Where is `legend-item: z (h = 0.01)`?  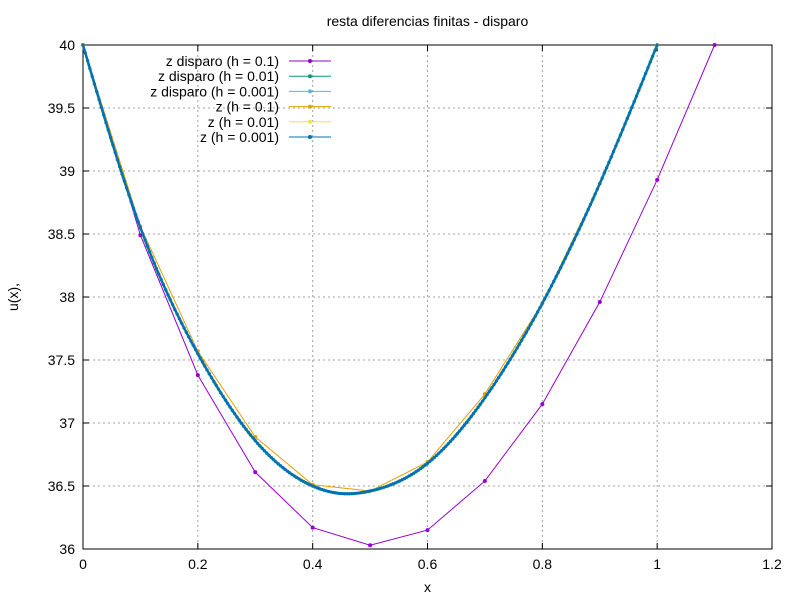 legend-item: z (h = 0.01) is located at coordinates (269, 122).